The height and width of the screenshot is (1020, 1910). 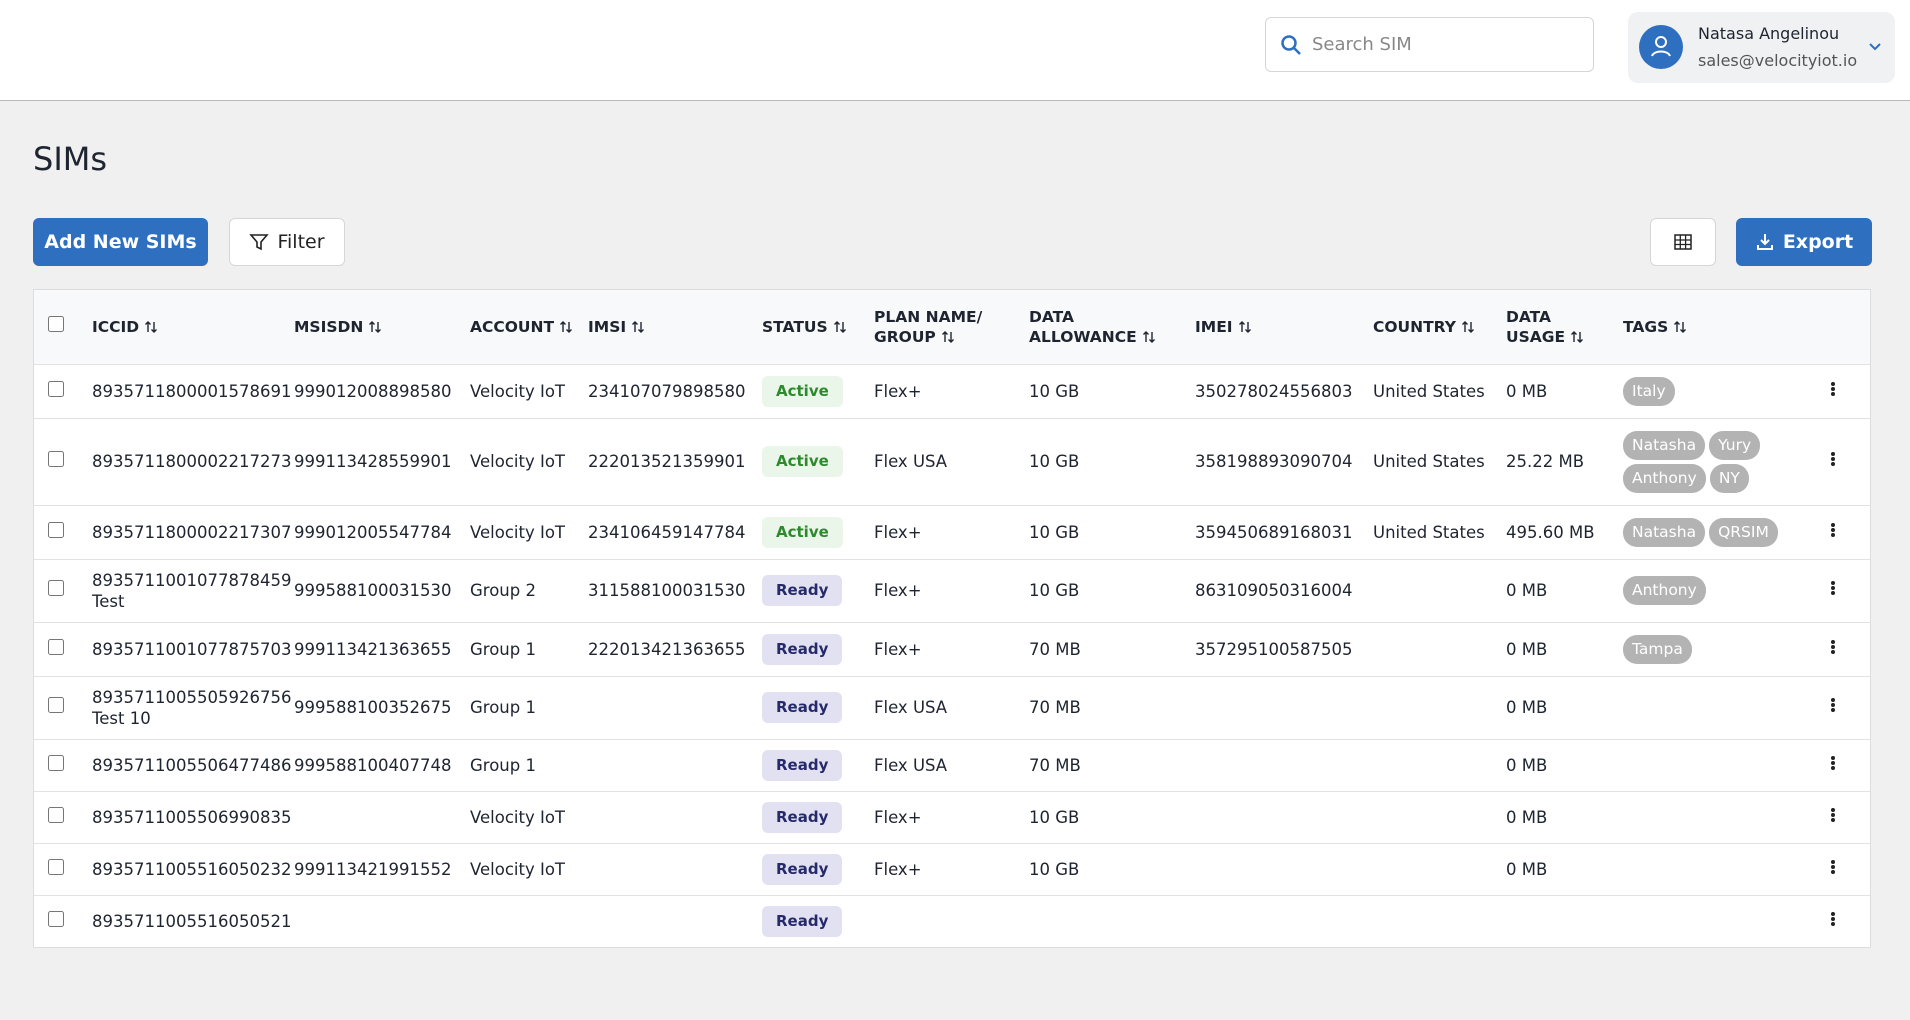 What do you see at coordinates (382, 868) in the screenshot?
I see `msisdn-cell: 999113421991552` at bounding box center [382, 868].